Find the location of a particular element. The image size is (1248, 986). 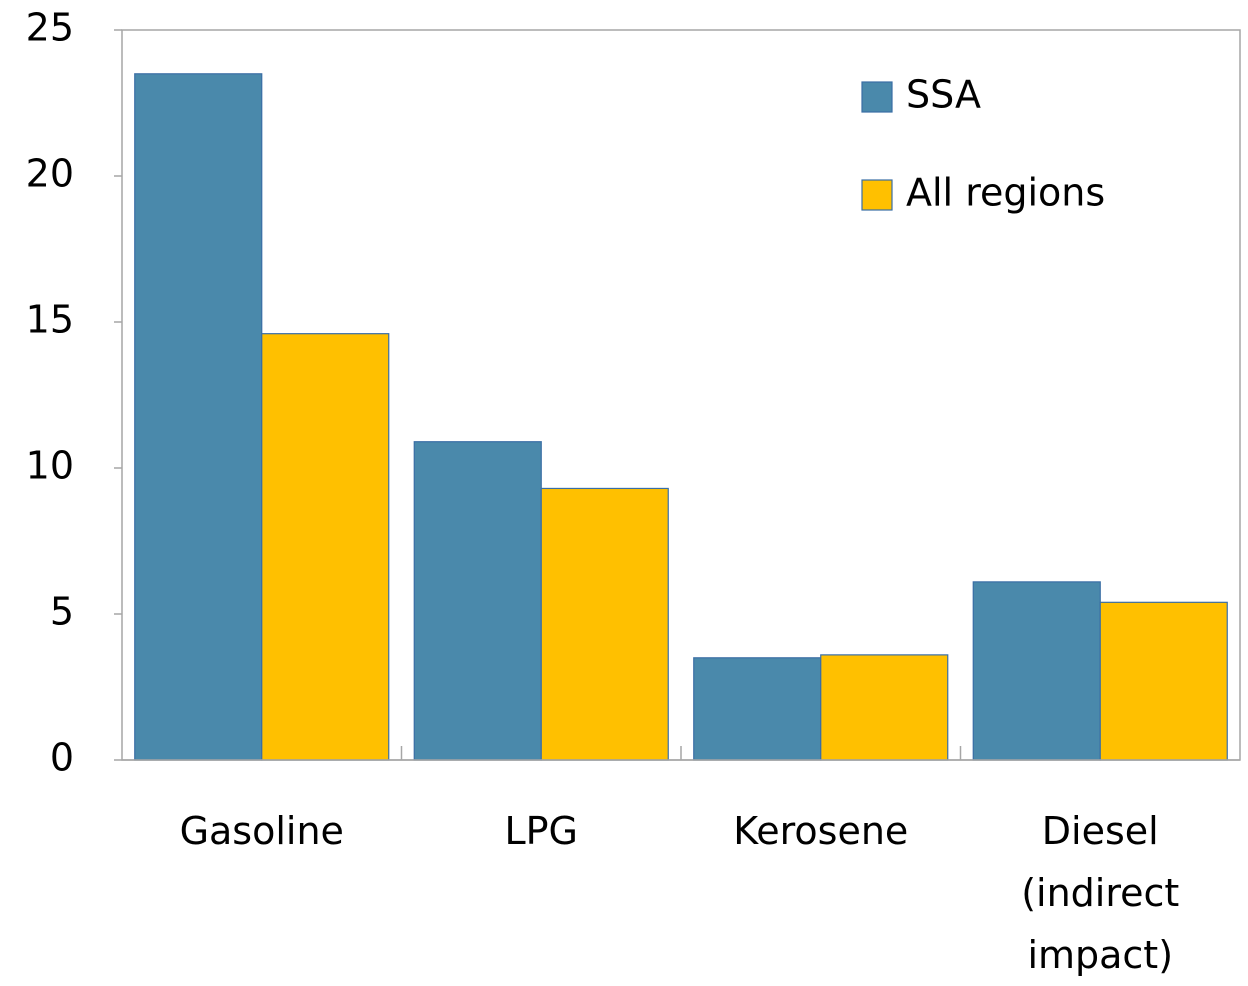

y-tick-label: 25 is located at coordinates (50, 28).